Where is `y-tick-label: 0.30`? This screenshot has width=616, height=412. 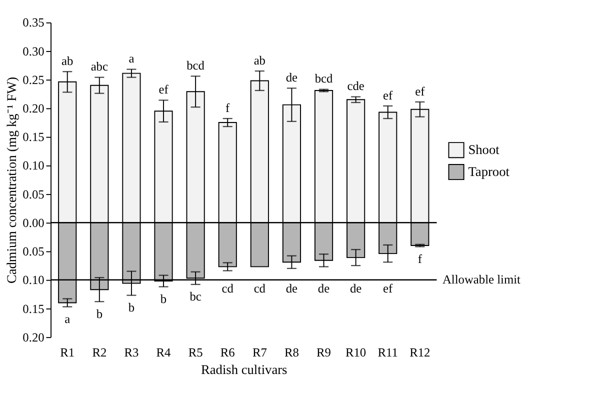
y-tick-label: 0.30 is located at coordinates (33, 51).